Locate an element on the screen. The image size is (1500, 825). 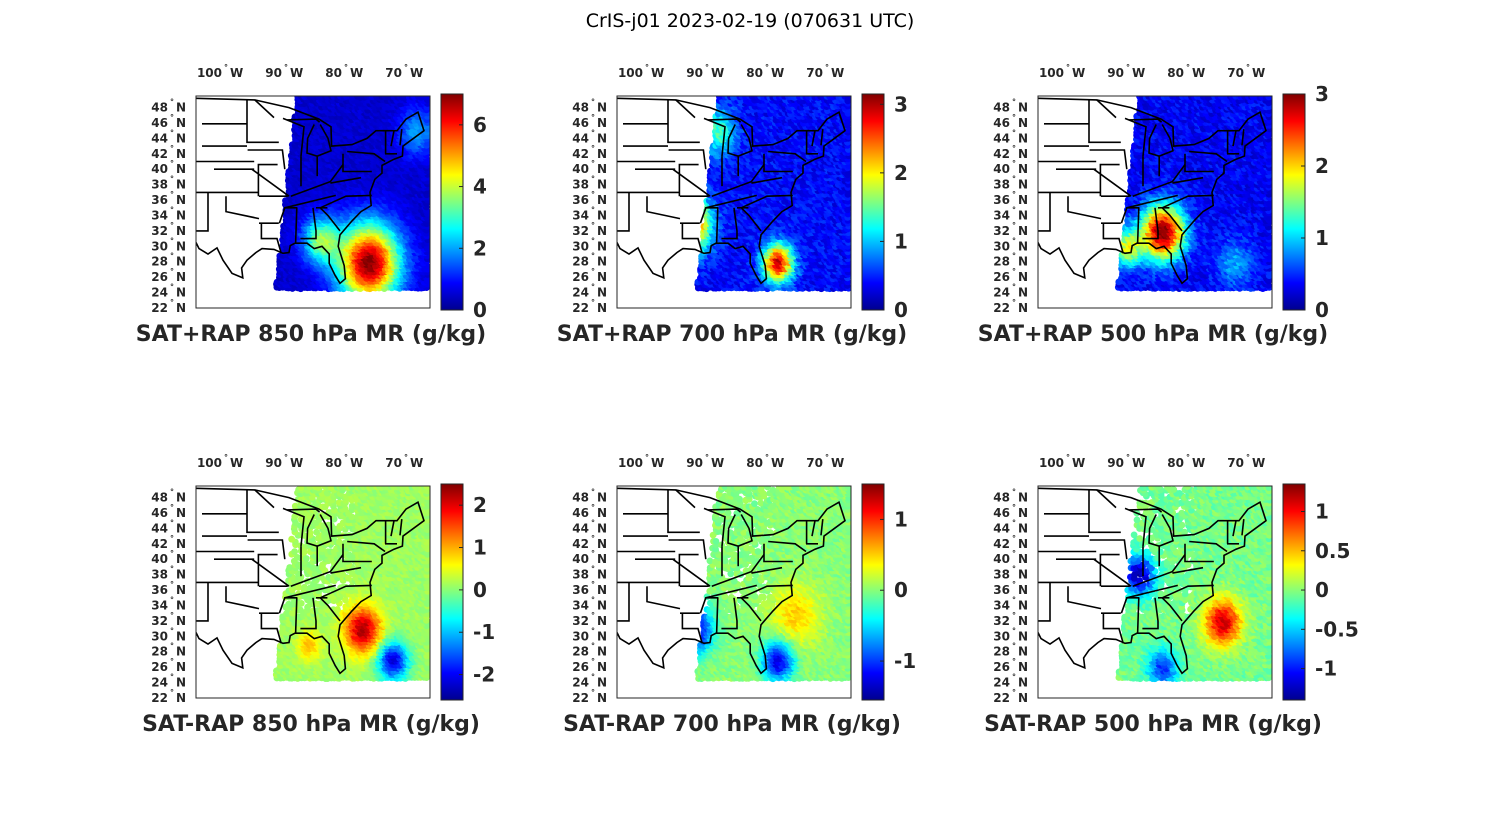
lat-tick-label: 40 is located at coordinates (159, 169).